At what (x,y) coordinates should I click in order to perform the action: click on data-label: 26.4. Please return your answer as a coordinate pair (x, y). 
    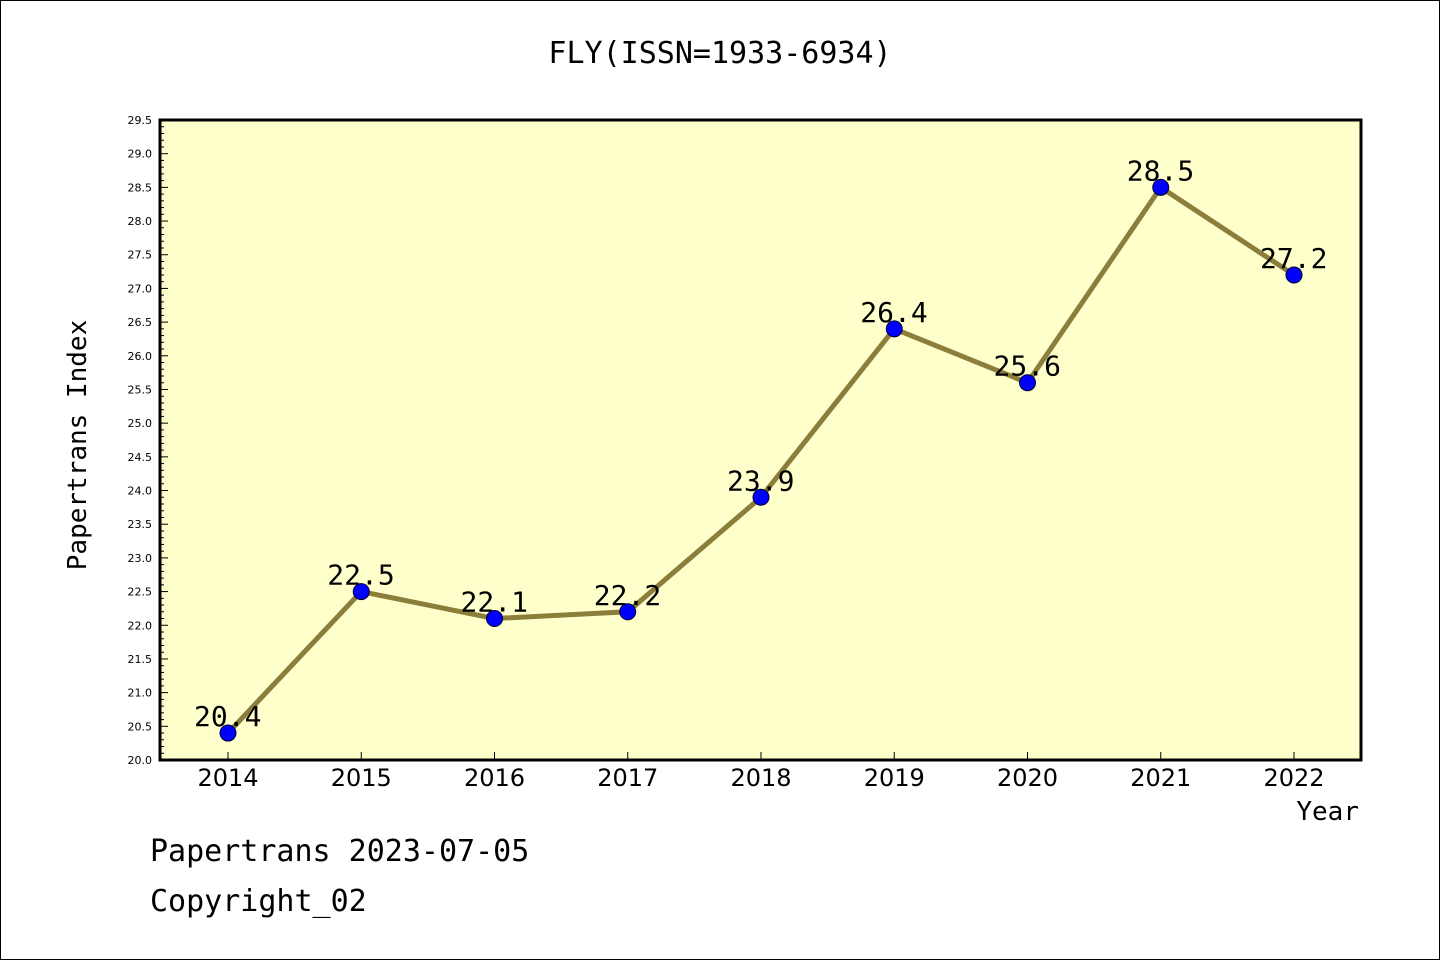
    Looking at the image, I should click on (893, 312).